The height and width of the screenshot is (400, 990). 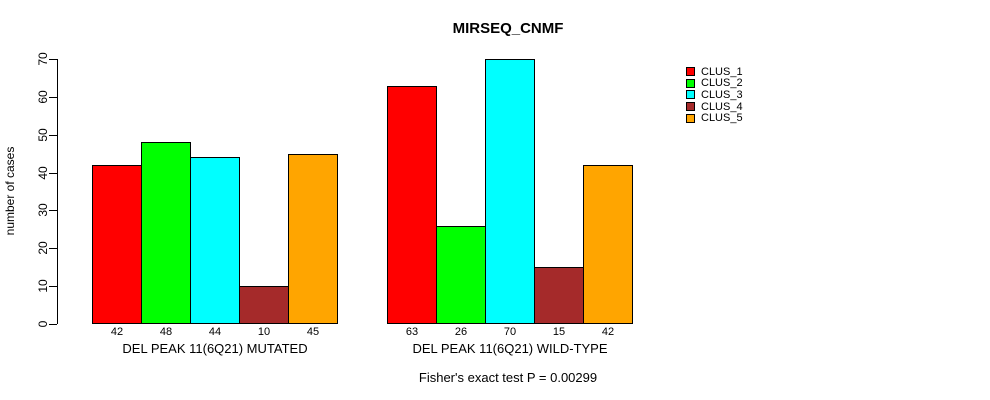 What do you see at coordinates (264, 332) in the screenshot?
I see `bar-value-label: 10` at bounding box center [264, 332].